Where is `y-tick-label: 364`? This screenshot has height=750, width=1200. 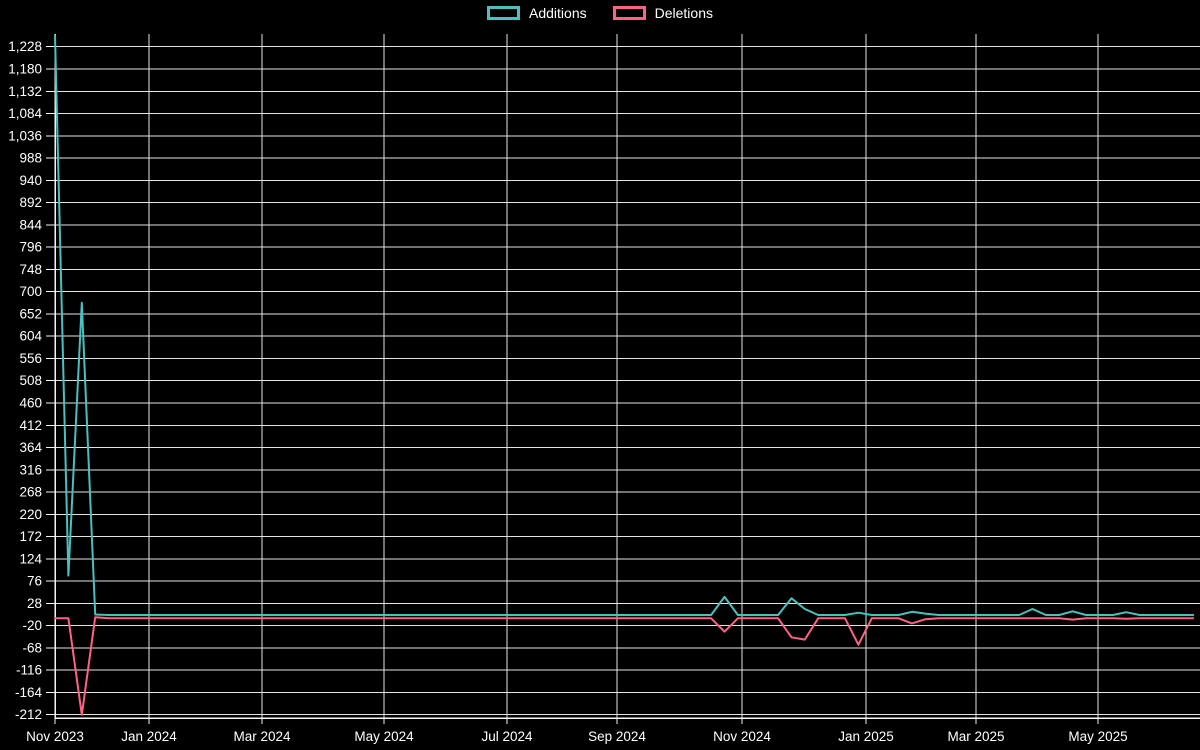
y-tick-label: 364 is located at coordinates (30, 447).